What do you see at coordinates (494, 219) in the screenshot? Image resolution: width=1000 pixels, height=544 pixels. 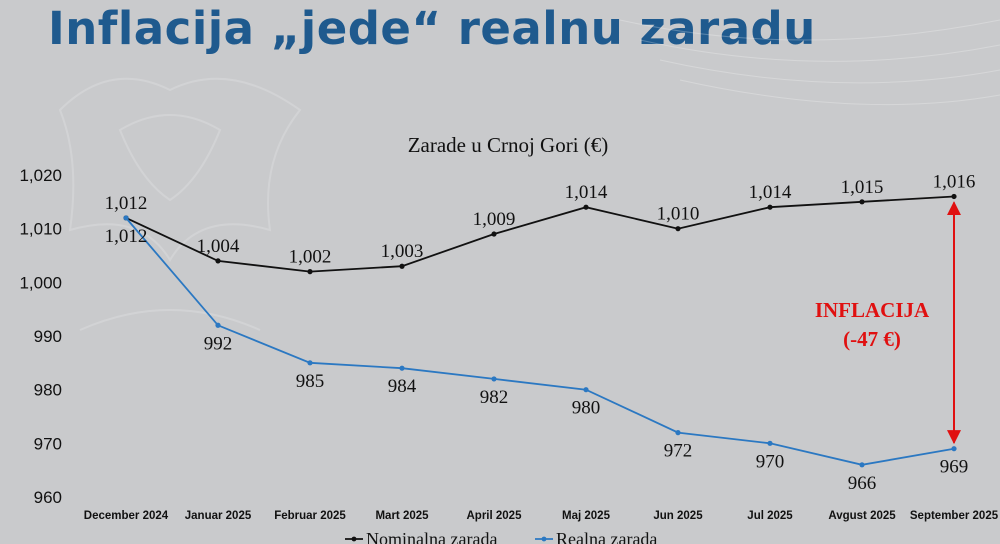 I see `data-label: 1,009` at bounding box center [494, 219].